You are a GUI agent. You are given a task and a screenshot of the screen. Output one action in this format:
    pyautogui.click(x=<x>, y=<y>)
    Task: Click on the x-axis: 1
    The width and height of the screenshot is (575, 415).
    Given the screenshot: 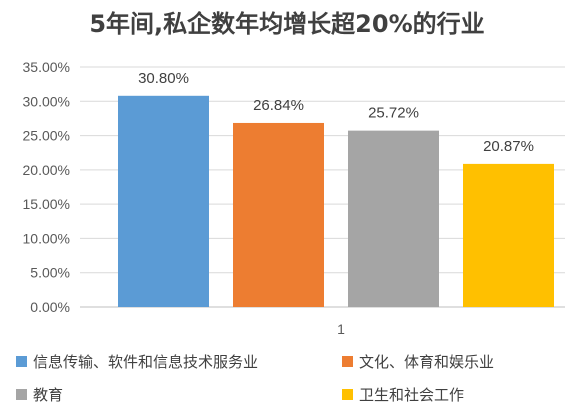 What is the action you would take?
    pyautogui.click(x=341, y=329)
    